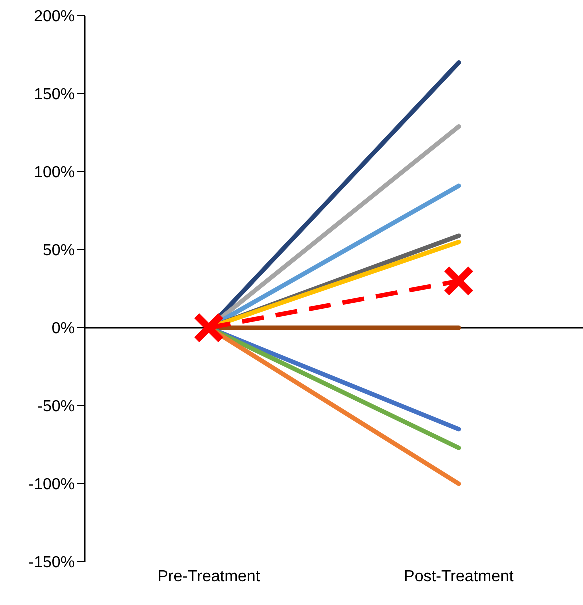  I want to click on y-tick-label: -100%, so click(51, 485).